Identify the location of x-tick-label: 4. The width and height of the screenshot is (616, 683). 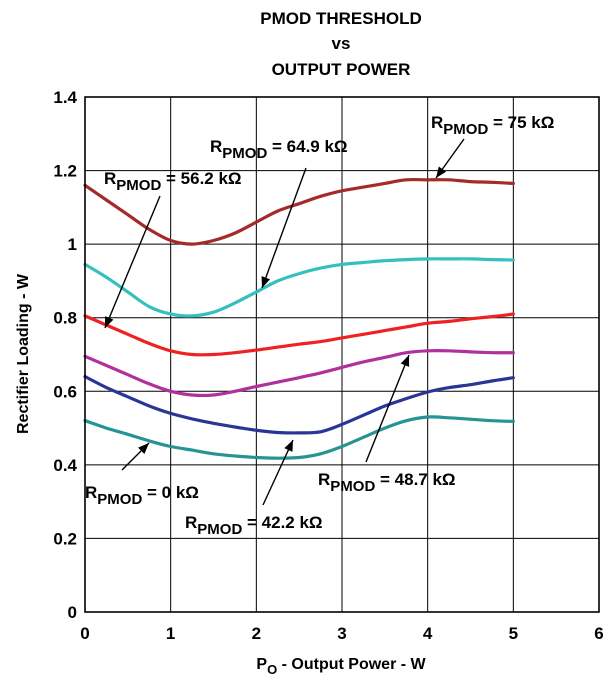
(428, 633).